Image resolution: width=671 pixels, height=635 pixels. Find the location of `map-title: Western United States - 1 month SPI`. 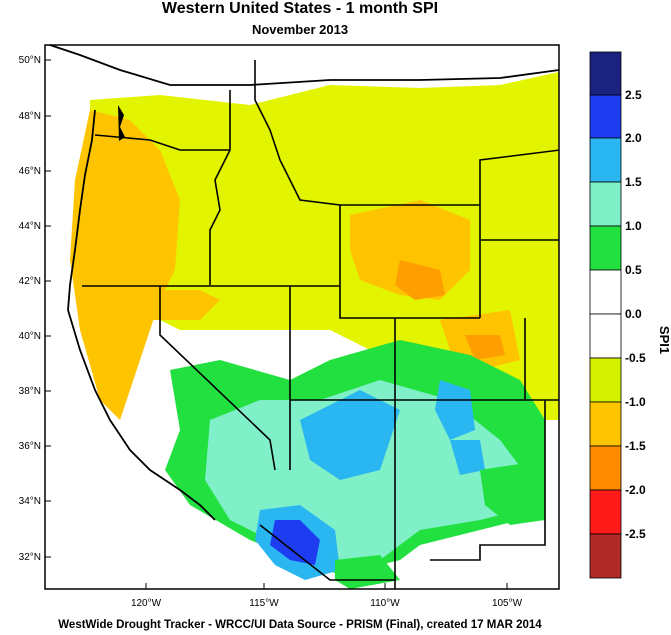

map-title: Western United States - 1 month SPI is located at coordinates (300, 8).